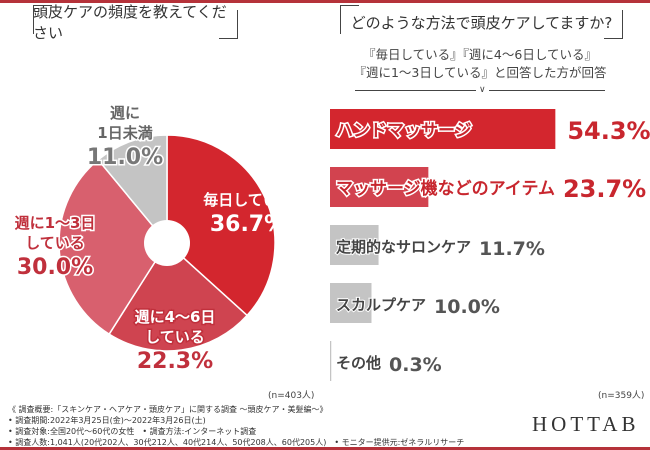 Image resolution: width=650 pixels, height=450 pixels. What do you see at coordinates (248, 200) in the screenshot?
I see `pie-label: 毎日している` at bounding box center [248, 200].